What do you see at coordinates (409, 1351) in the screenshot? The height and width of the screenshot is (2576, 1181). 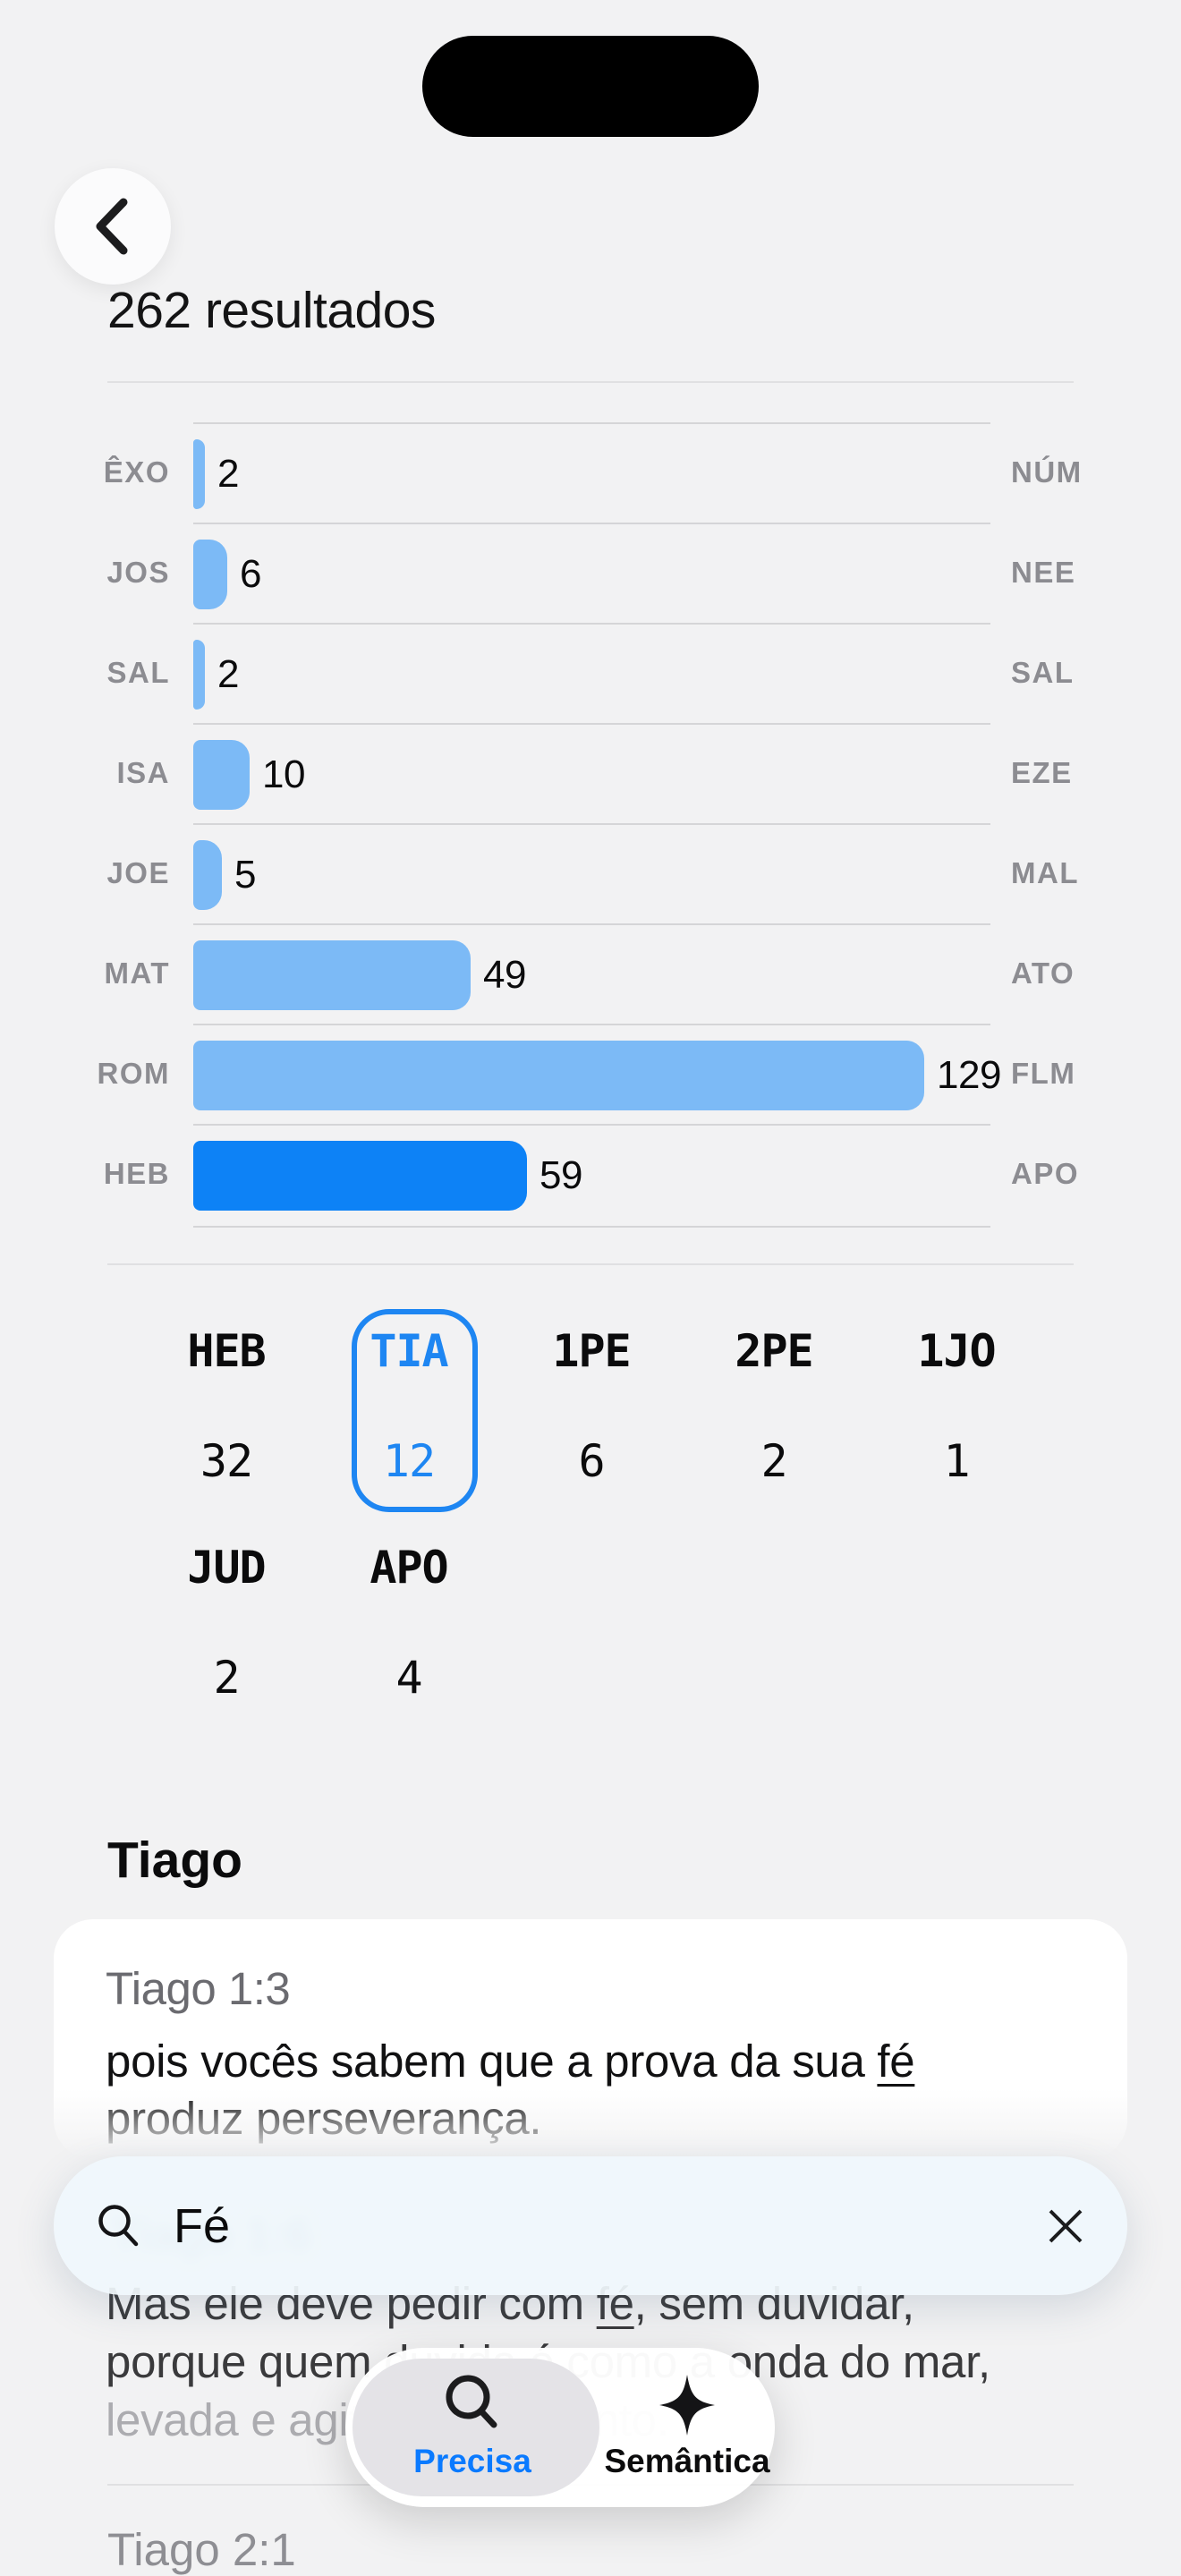 I see `book-abbr: TIA` at bounding box center [409, 1351].